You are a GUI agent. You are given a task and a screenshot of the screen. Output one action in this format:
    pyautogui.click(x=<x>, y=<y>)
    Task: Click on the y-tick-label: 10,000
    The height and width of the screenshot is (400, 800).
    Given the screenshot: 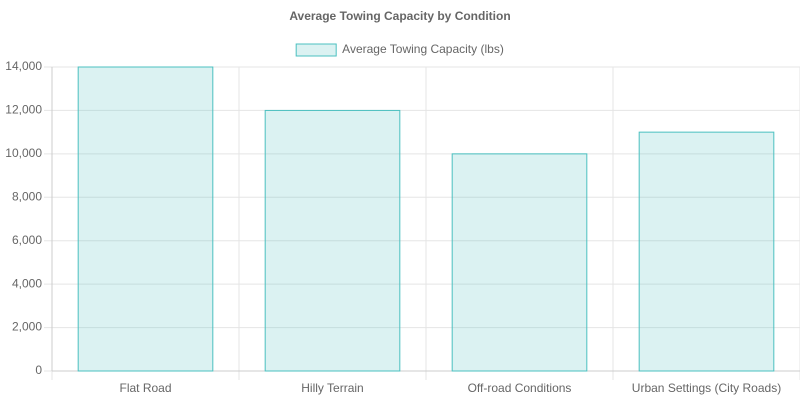 What is the action you would take?
    pyautogui.click(x=23, y=153)
    